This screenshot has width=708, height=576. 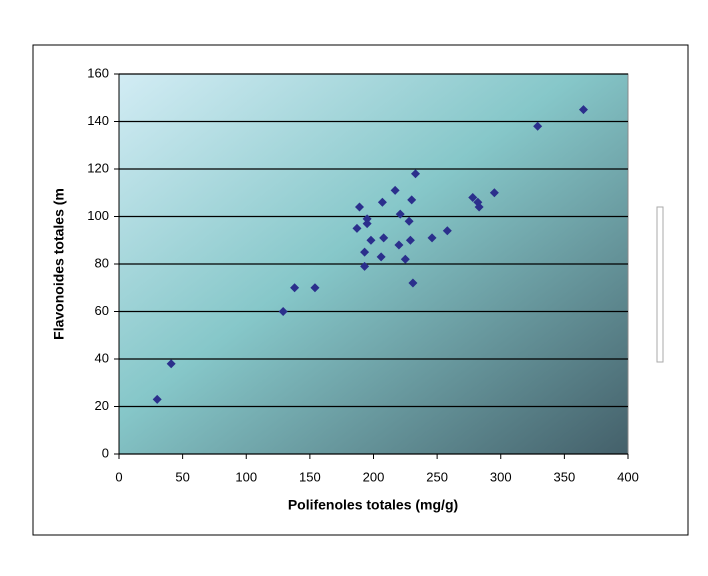 I want to click on y-tick-label: 120, so click(x=98, y=167).